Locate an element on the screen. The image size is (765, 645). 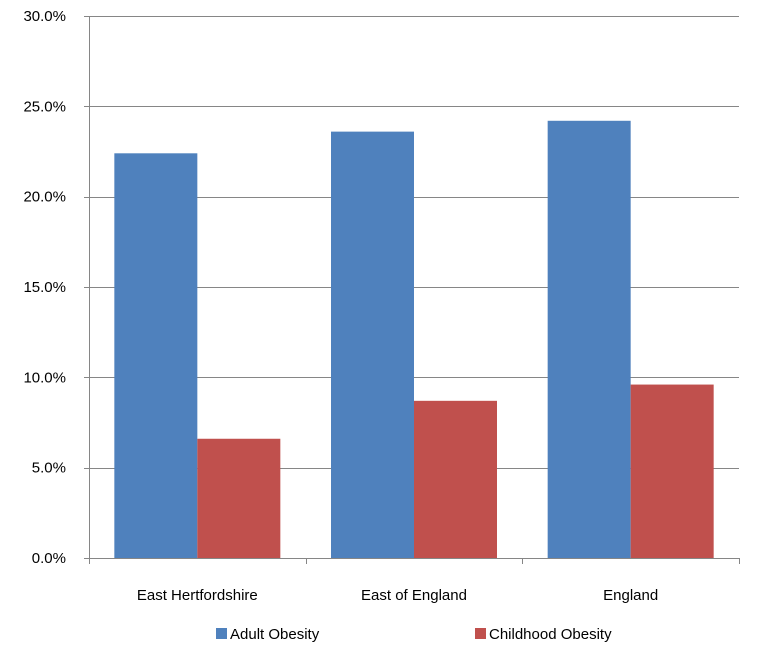
x-tick-label: England is located at coordinates (630, 595).